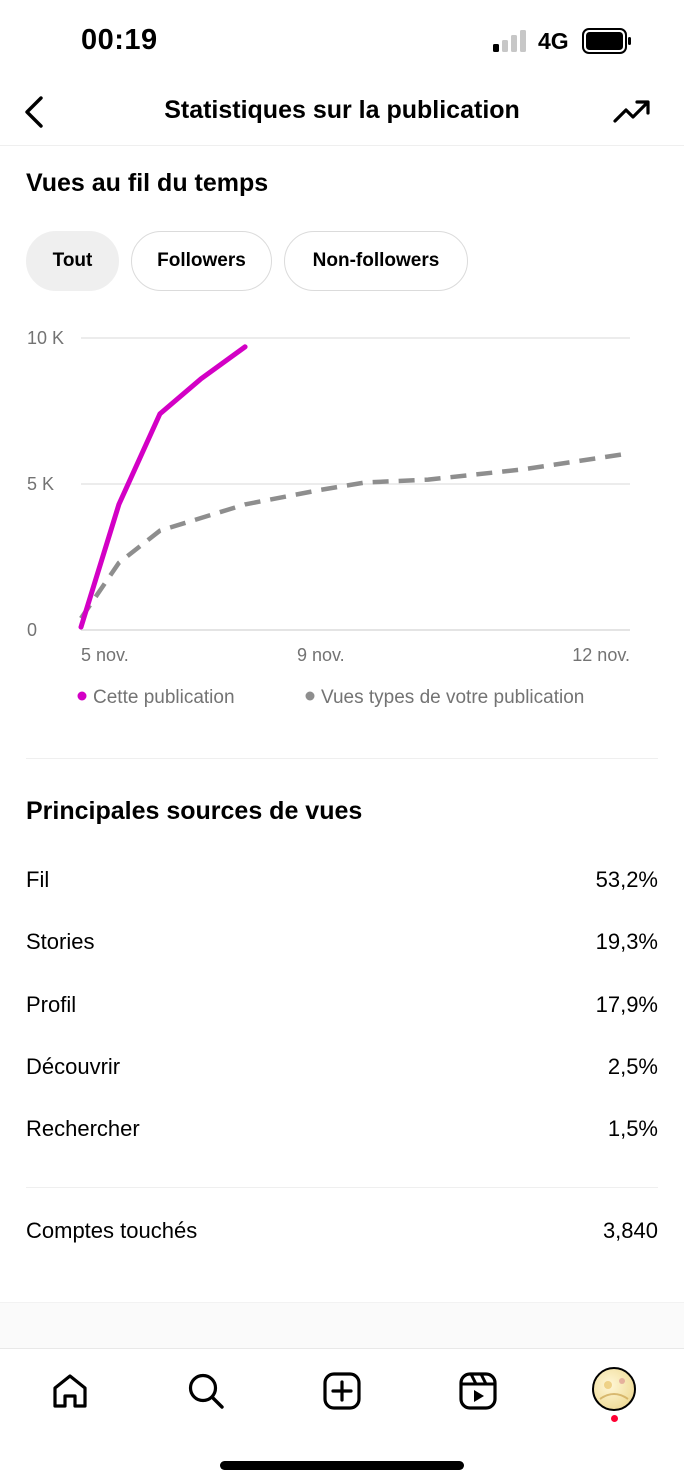  Describe the element at coordinates (626, 879) in the screenshot. I see `source-value: 53,2%` at that location.